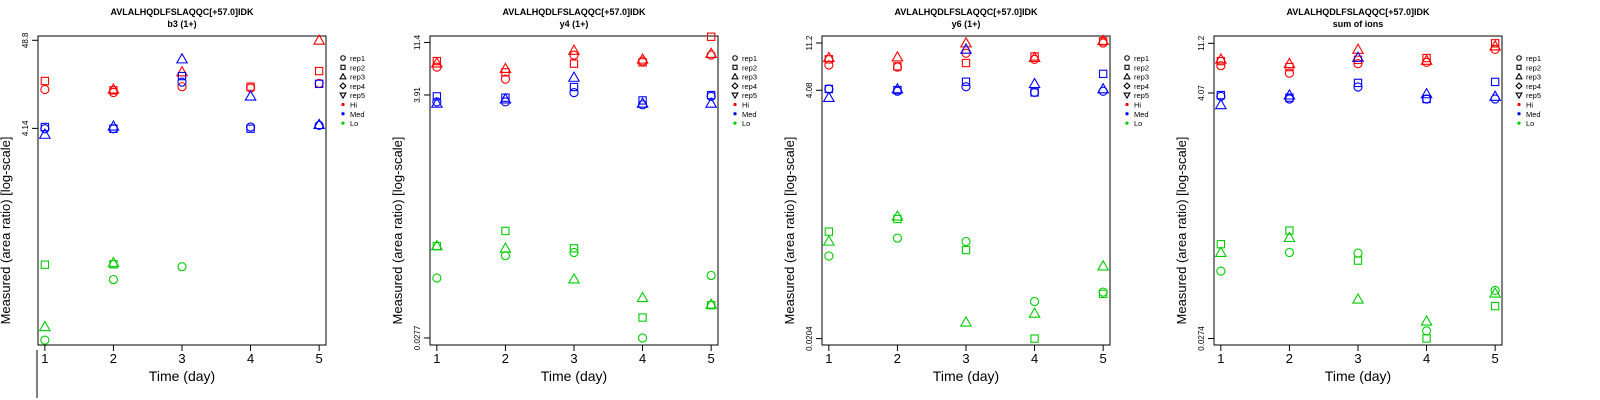 This screenshot has height=400, width=1600. Describe the element at coordinates (574, 24) in the screenshot. I see `chart-subtitle: y4 (1+)` at that location.